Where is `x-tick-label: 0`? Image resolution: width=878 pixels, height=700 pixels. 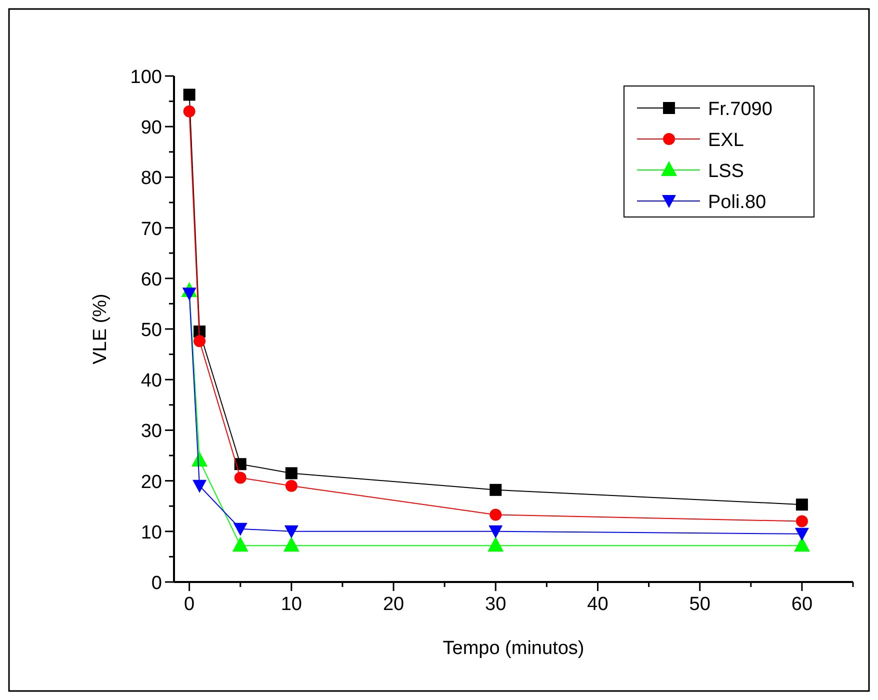
x-tick-label: 0 is located at coordinates (189, 604).